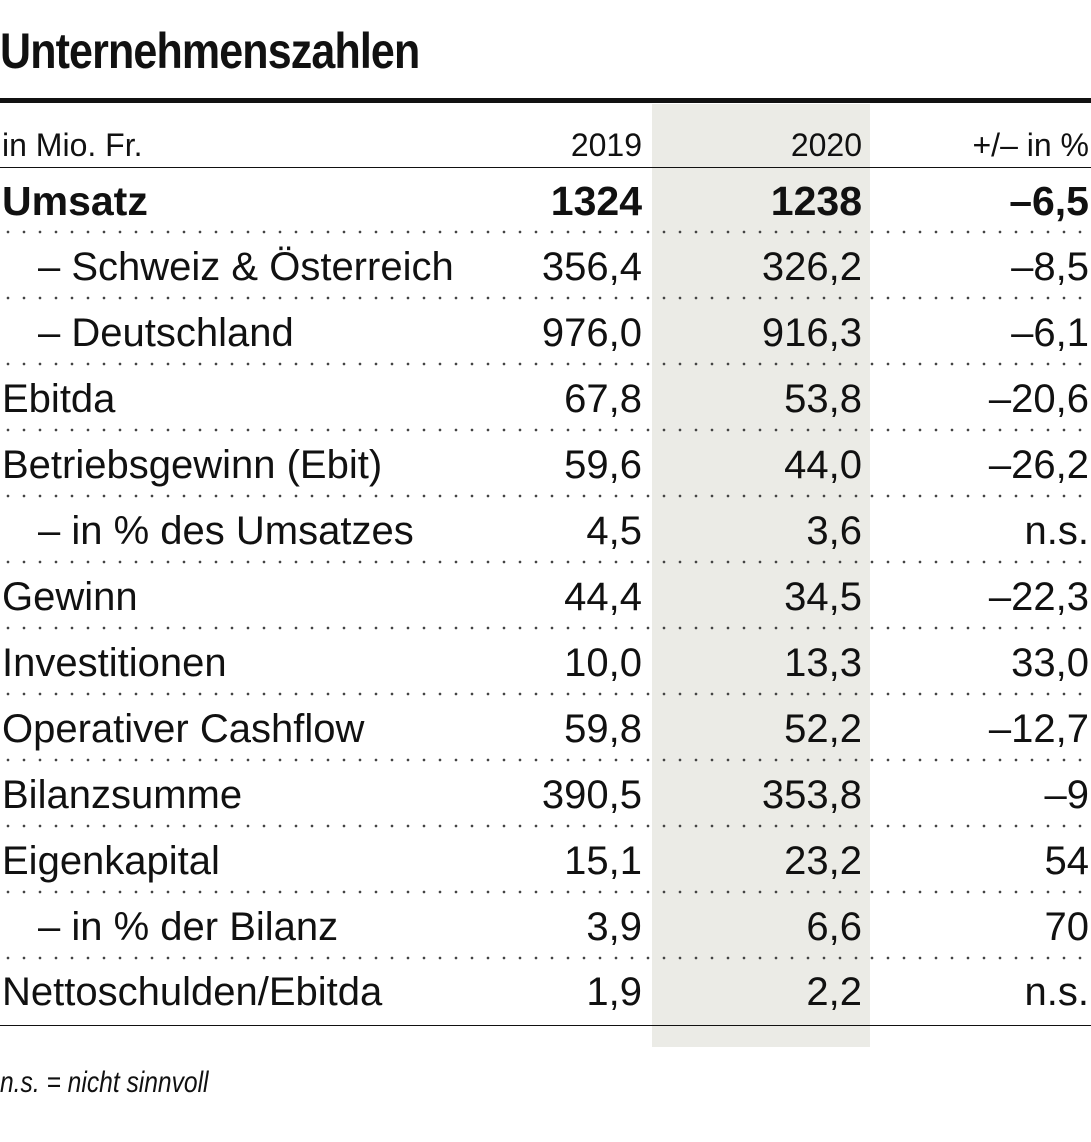 This screenshot has width=1091, height=1142. What do you see at coordinates (72, 145) in the screenshot?
I see `header-unit: in Mio. Fr.` at bounding box center [72, 145].